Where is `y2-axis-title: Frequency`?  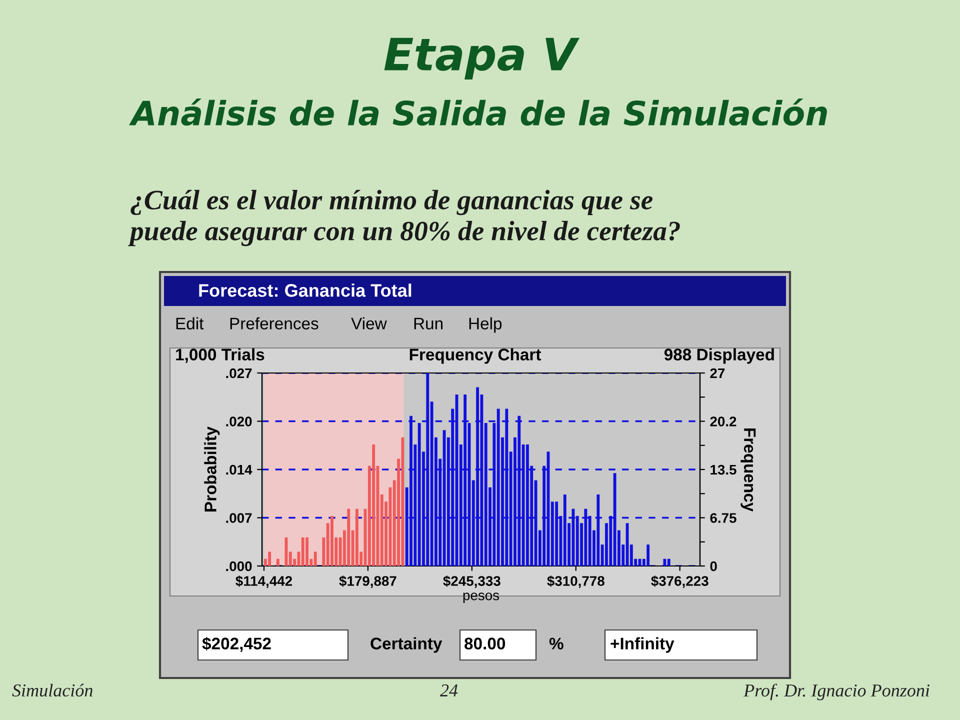 y2-axis-title: Frequency is located at coordinates (748, 470).